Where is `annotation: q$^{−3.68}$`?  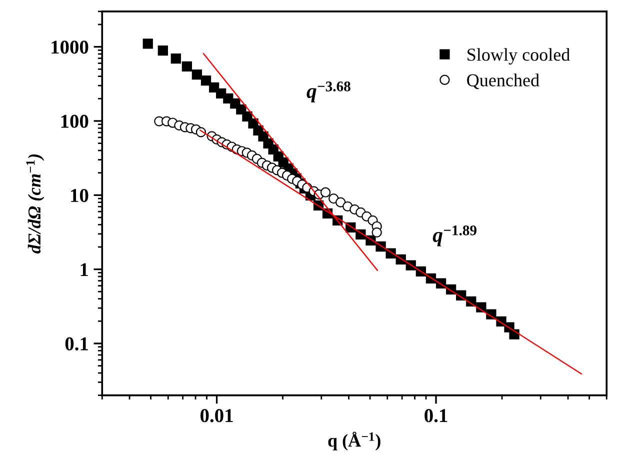
annotation: q$^{−3.68}$ is located at coordinates (328, 92).